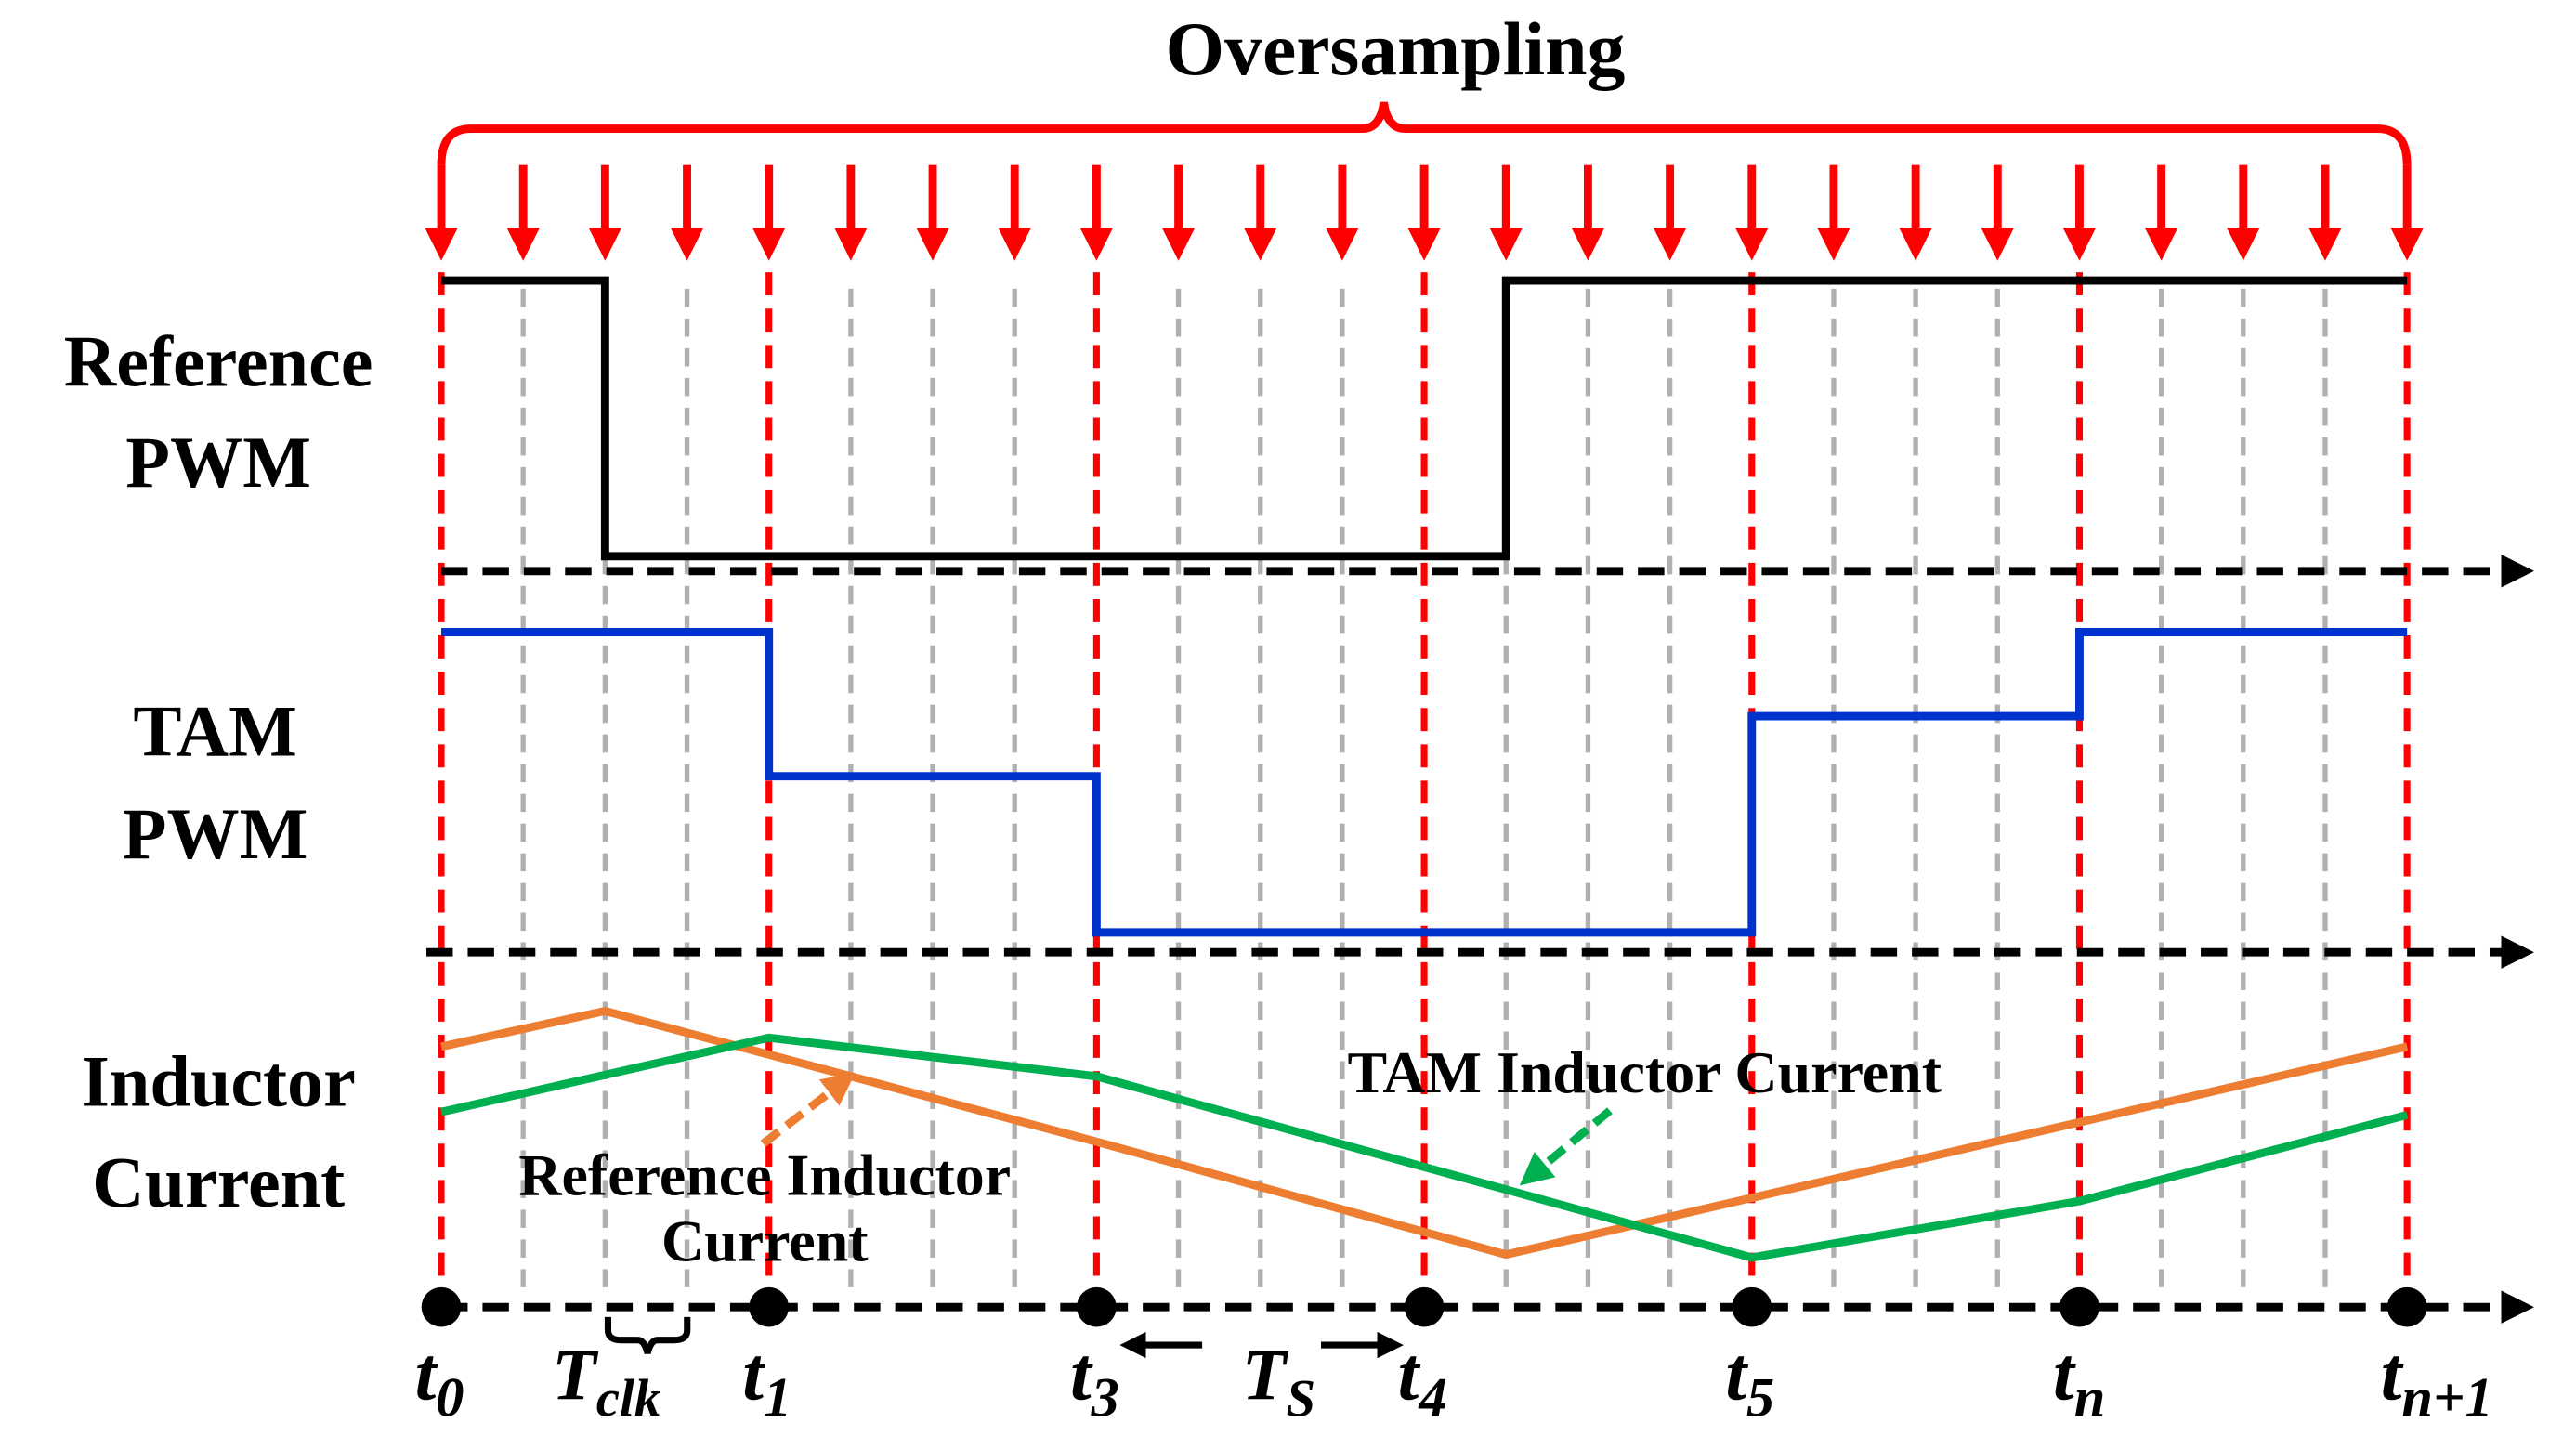  What do you see at coordinates (1425, 133) in the screenshot?
I see `oversampling-brace` at bounding box center [1425, 133].